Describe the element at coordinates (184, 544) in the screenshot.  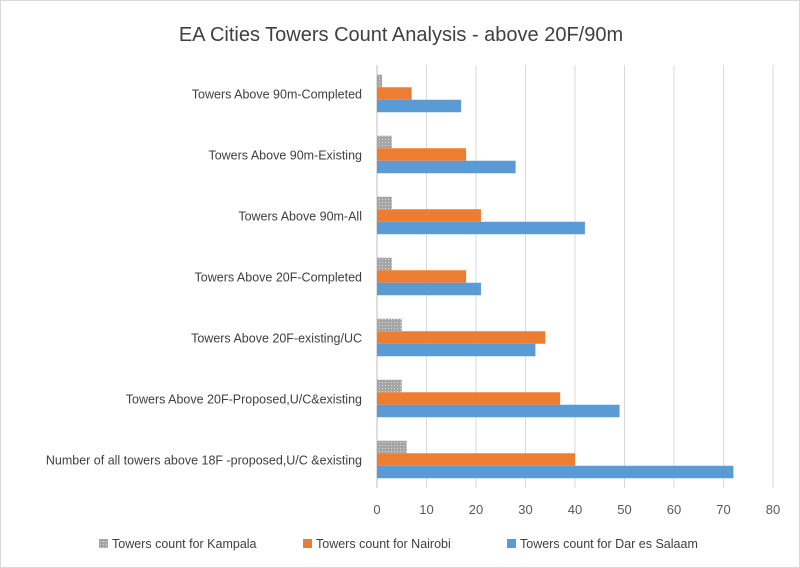
I see `legend-label-kampala: Towers count for Kampala` at that location.